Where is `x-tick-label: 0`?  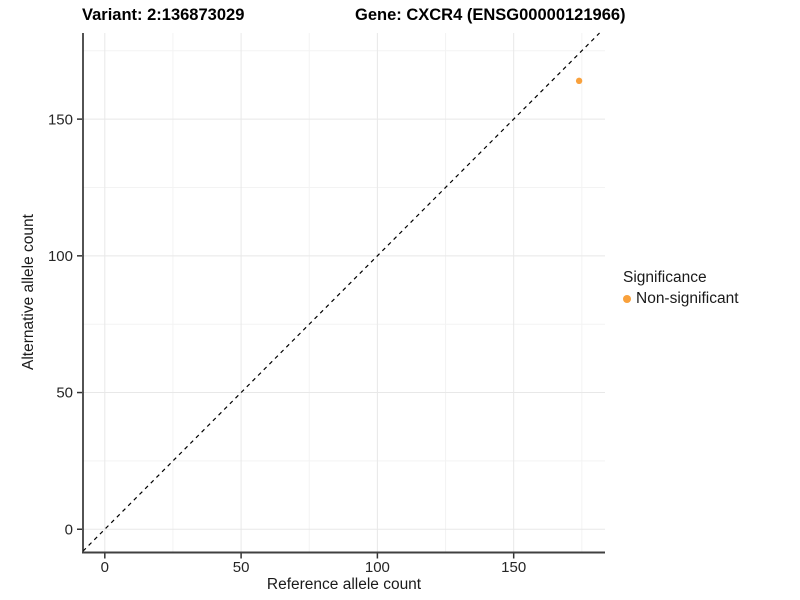
x-tick-label: 0 is located at coordinates (105, 567).